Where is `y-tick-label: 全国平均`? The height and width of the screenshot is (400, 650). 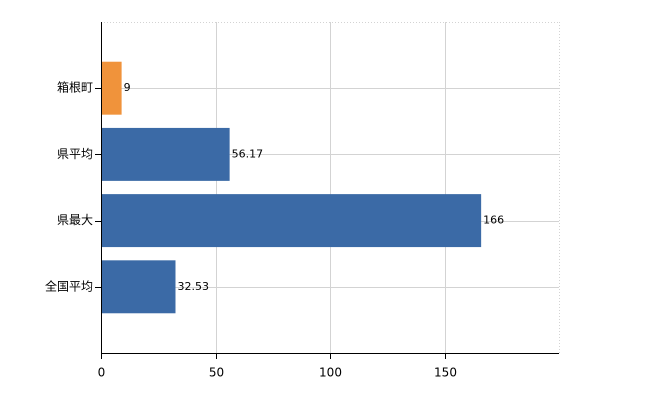
y-tick-label: 全国平均 is located at coordinates (69, 285).